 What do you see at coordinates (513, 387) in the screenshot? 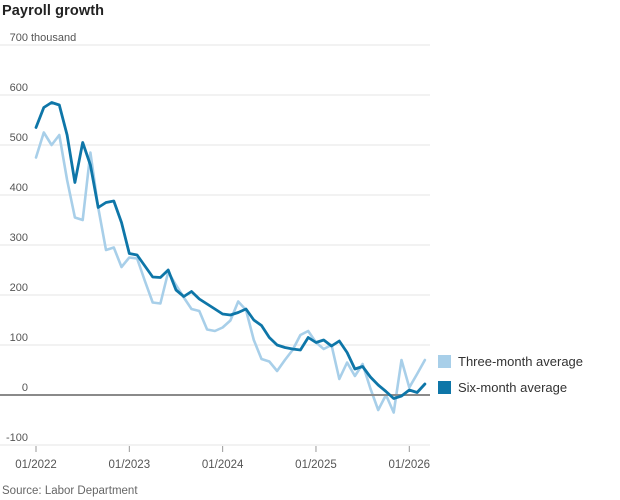
I see `legend-label-six-month: Six-month average` at bounding box center [513, 387].